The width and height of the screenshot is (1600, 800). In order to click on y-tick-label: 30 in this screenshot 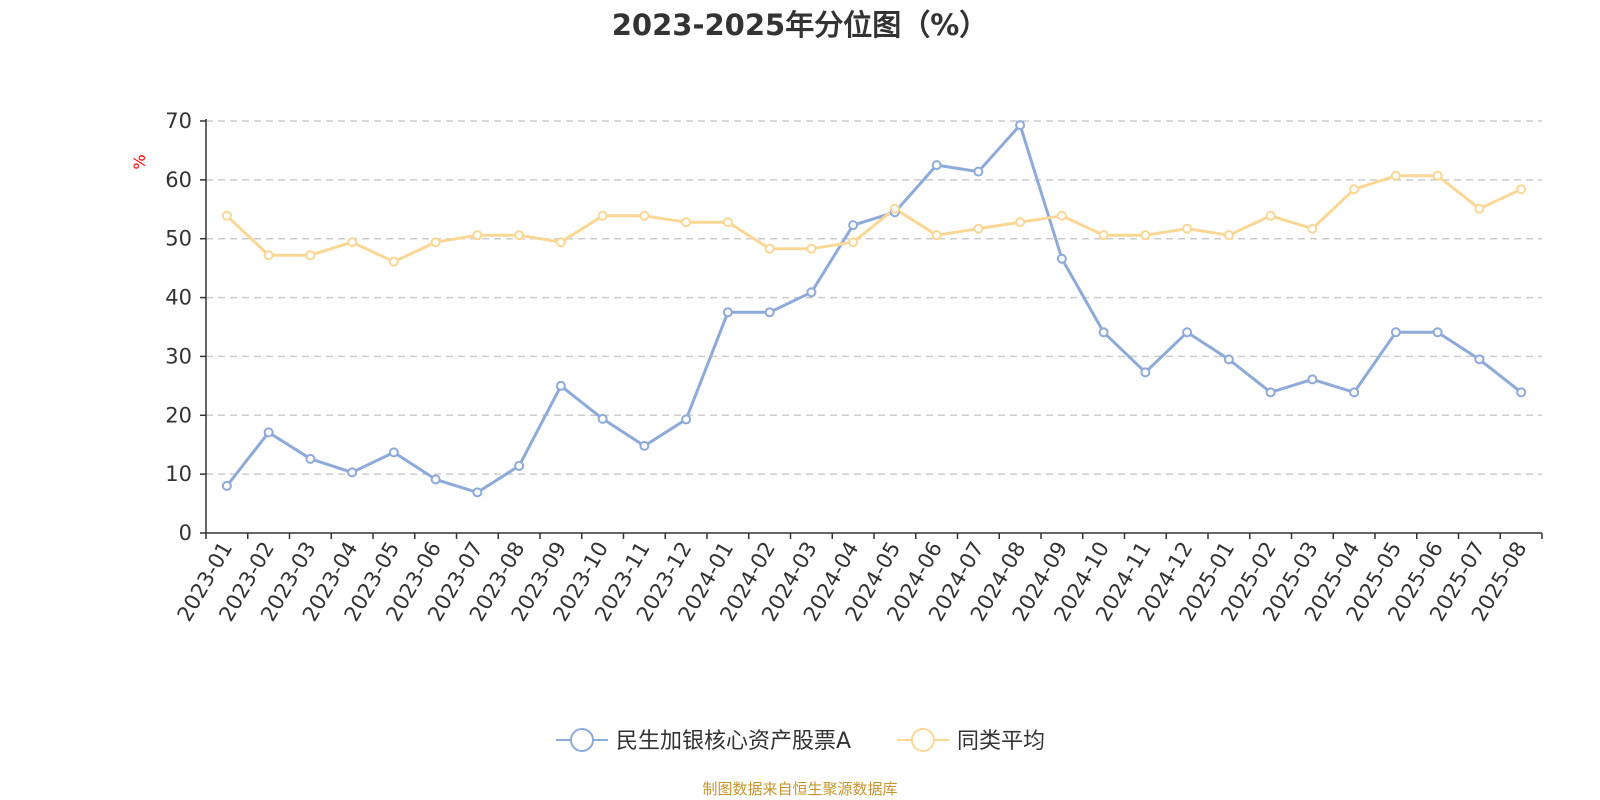, I will do `click(178, 356)`.